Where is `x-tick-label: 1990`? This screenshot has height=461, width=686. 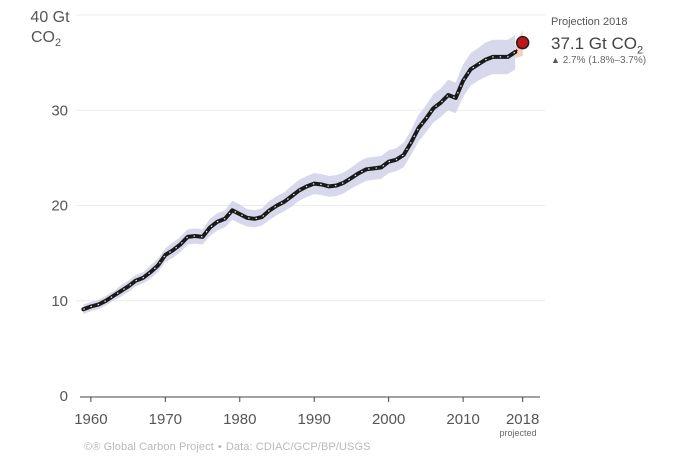 x-tick-label: 1990 is located at coordinates (314, 419).